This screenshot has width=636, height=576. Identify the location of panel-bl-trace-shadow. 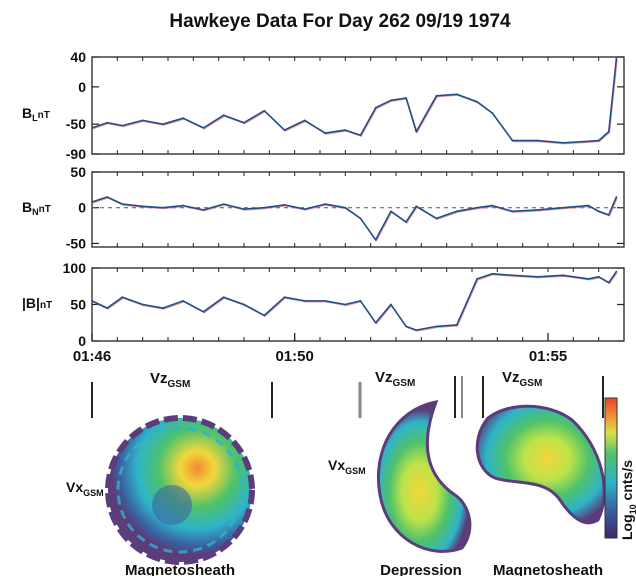
(355, 102).